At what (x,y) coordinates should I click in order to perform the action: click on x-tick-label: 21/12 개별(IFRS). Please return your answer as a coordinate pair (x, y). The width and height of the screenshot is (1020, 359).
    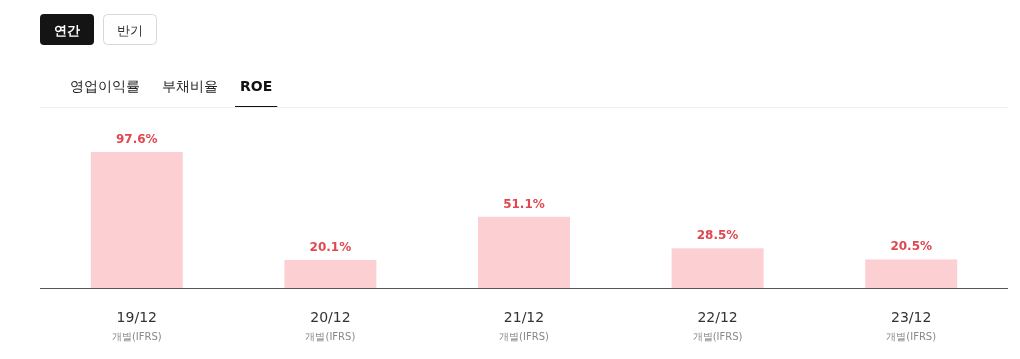
    Looking at the image, I should click on (524, 325).